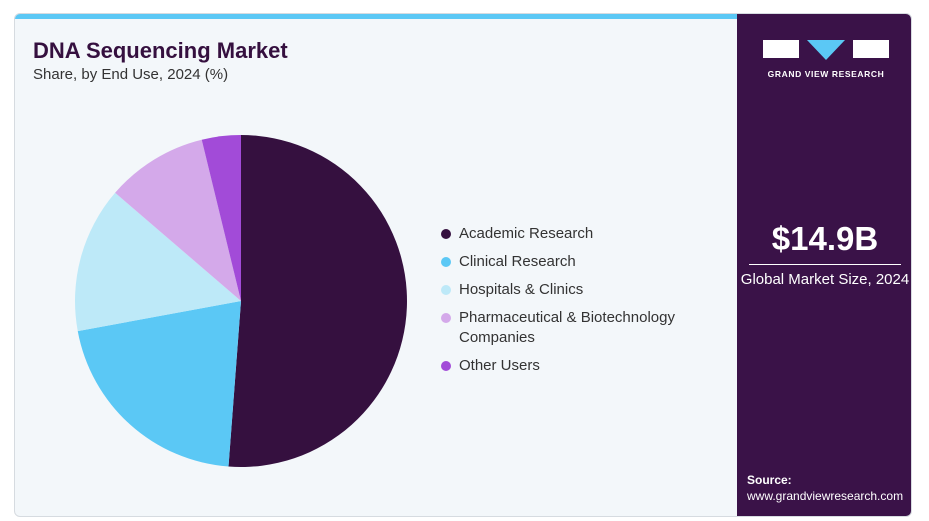  What do you see at coordinates (825, 488) in the screenshot?
I see `source: Source: www.grandviewresearch.com` at bounding box center [825, 488].